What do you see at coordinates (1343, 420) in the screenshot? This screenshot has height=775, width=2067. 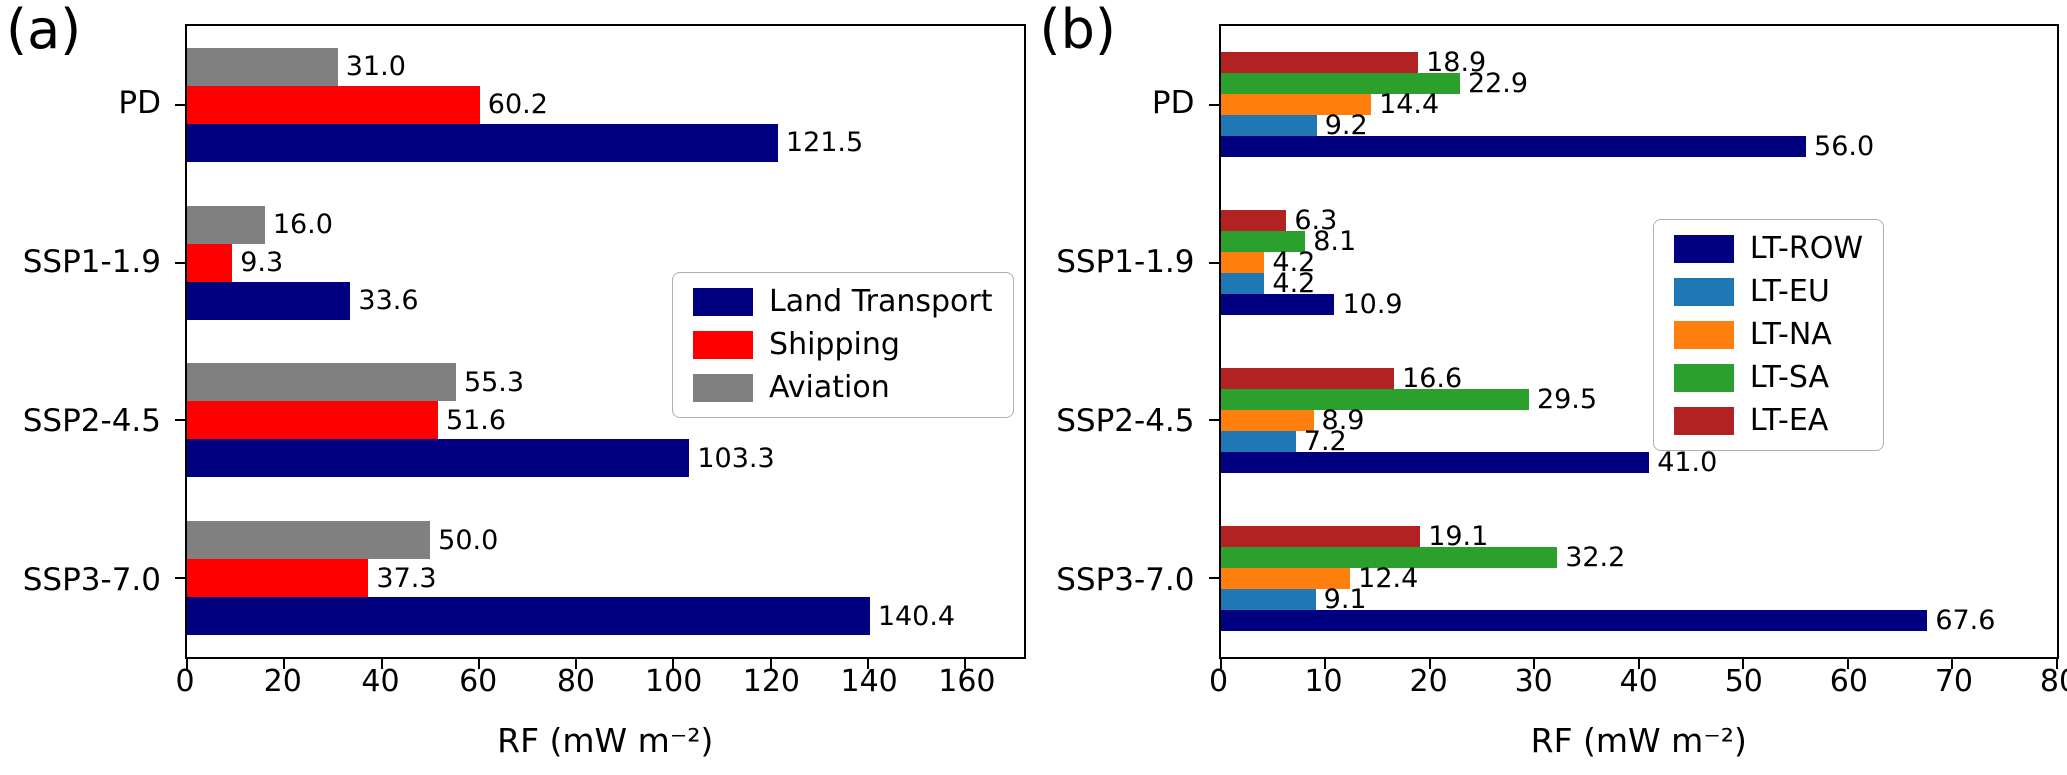 I see `bar-value-label: 8.9` at bounding box center [1343, 420].